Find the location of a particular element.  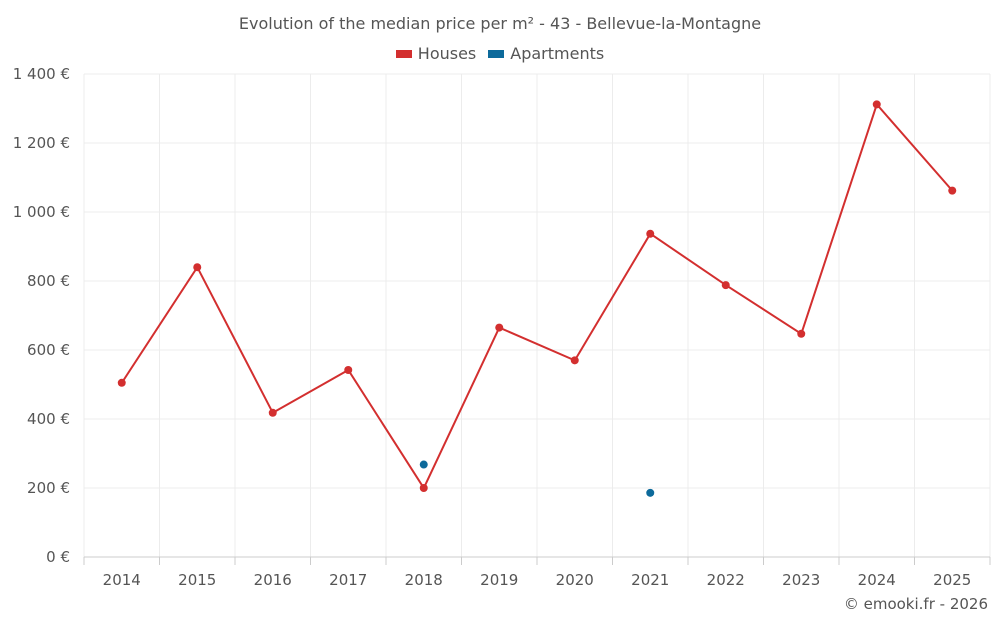

y-tick-label: 600 € is located at coordinates (48, 350).